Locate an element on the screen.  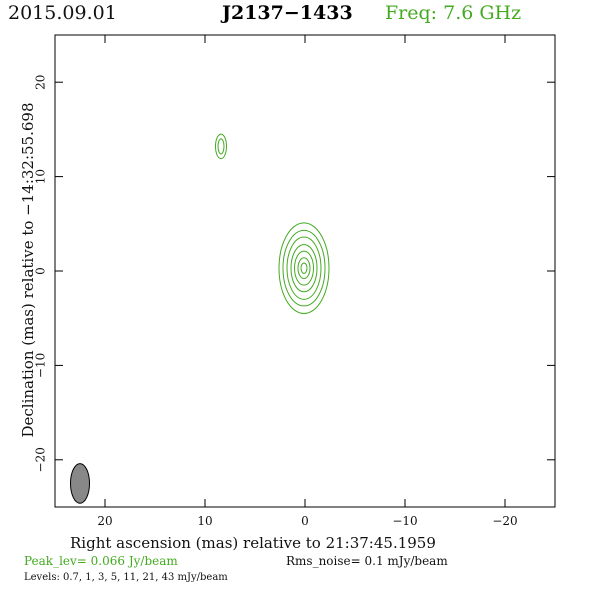
contour-layer is located at coordinates (272, 223).